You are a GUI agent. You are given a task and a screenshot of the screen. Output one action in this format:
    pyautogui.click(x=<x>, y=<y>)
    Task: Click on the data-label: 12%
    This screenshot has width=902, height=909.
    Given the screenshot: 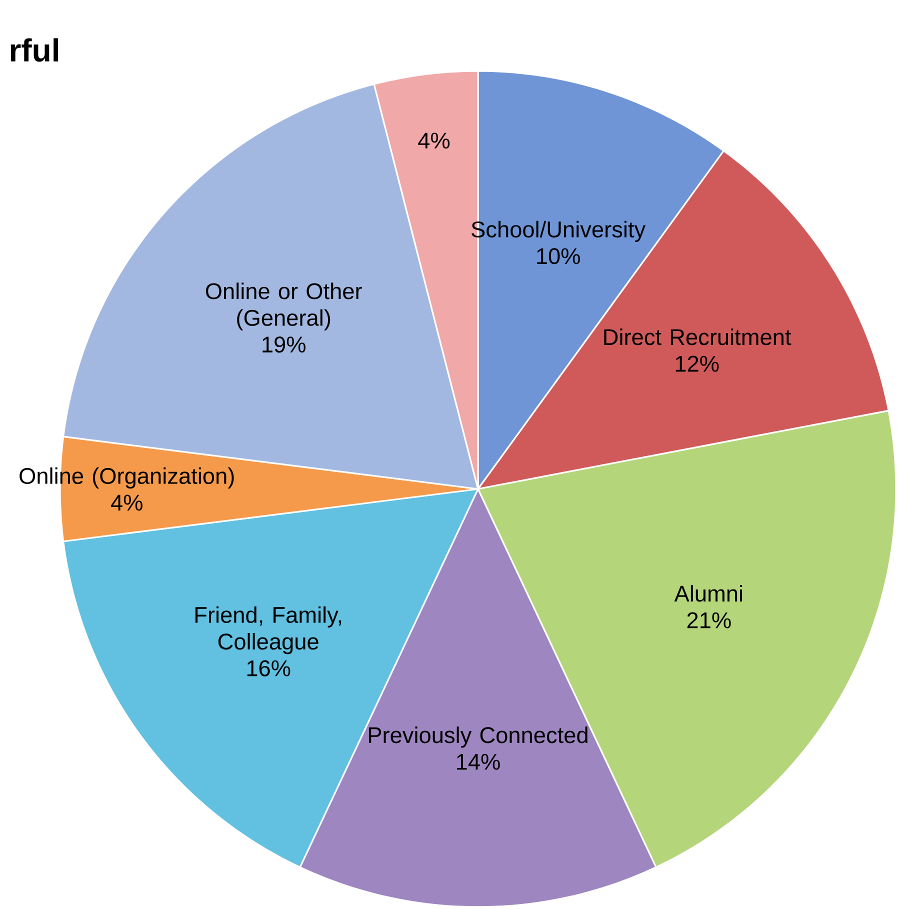 What is the action you would take?
    pyautogui.click(x=697, y=364)
    